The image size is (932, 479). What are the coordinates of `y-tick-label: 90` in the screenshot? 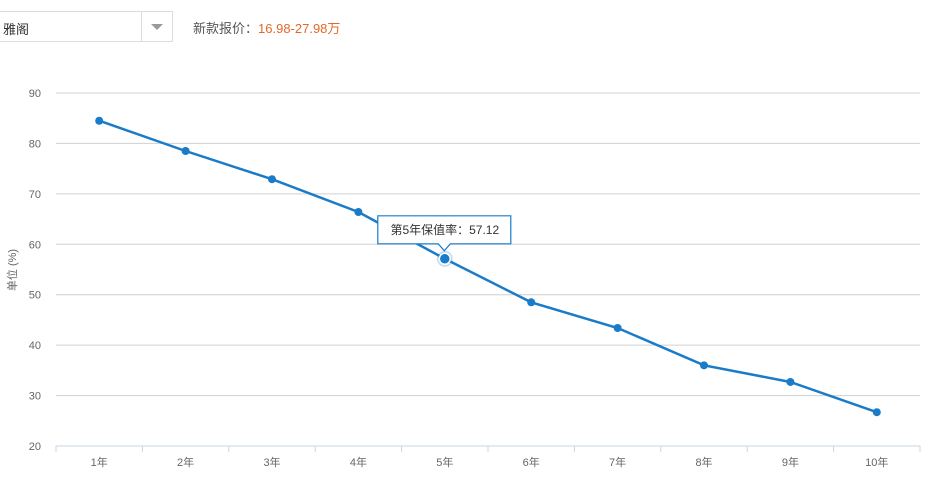 It's located at (35, 94).